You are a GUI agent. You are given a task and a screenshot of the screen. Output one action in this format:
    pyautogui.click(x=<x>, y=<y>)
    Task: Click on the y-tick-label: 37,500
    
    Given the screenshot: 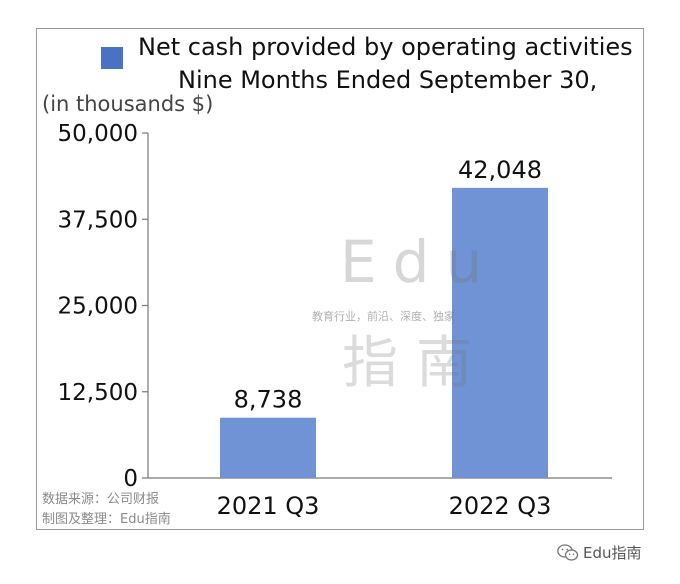 What is the action you would take?
    pyautogui.click(x=98, y=220)
    